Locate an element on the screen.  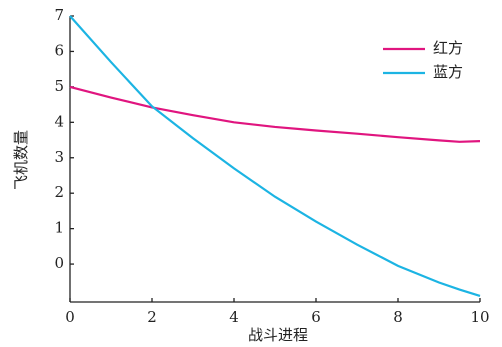
x-axis-label: 战斗进程 is located at coordinates (278, 335).